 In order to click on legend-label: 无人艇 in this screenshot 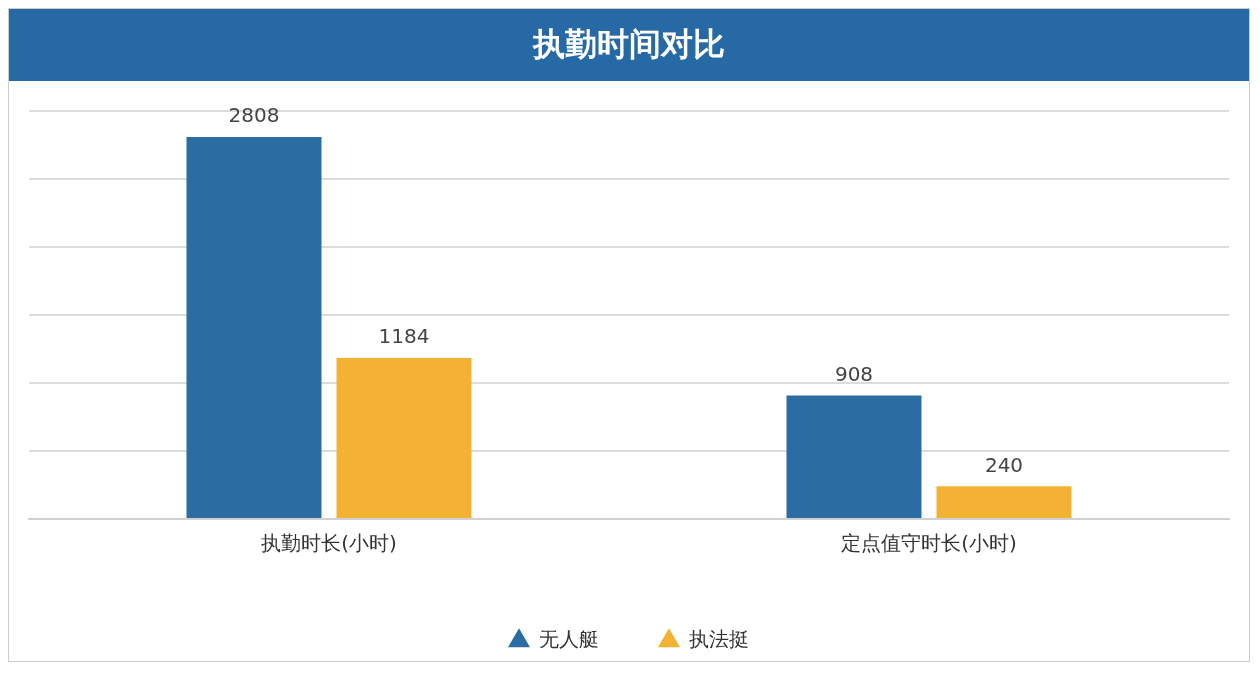, I will do `click(569, 639)`.